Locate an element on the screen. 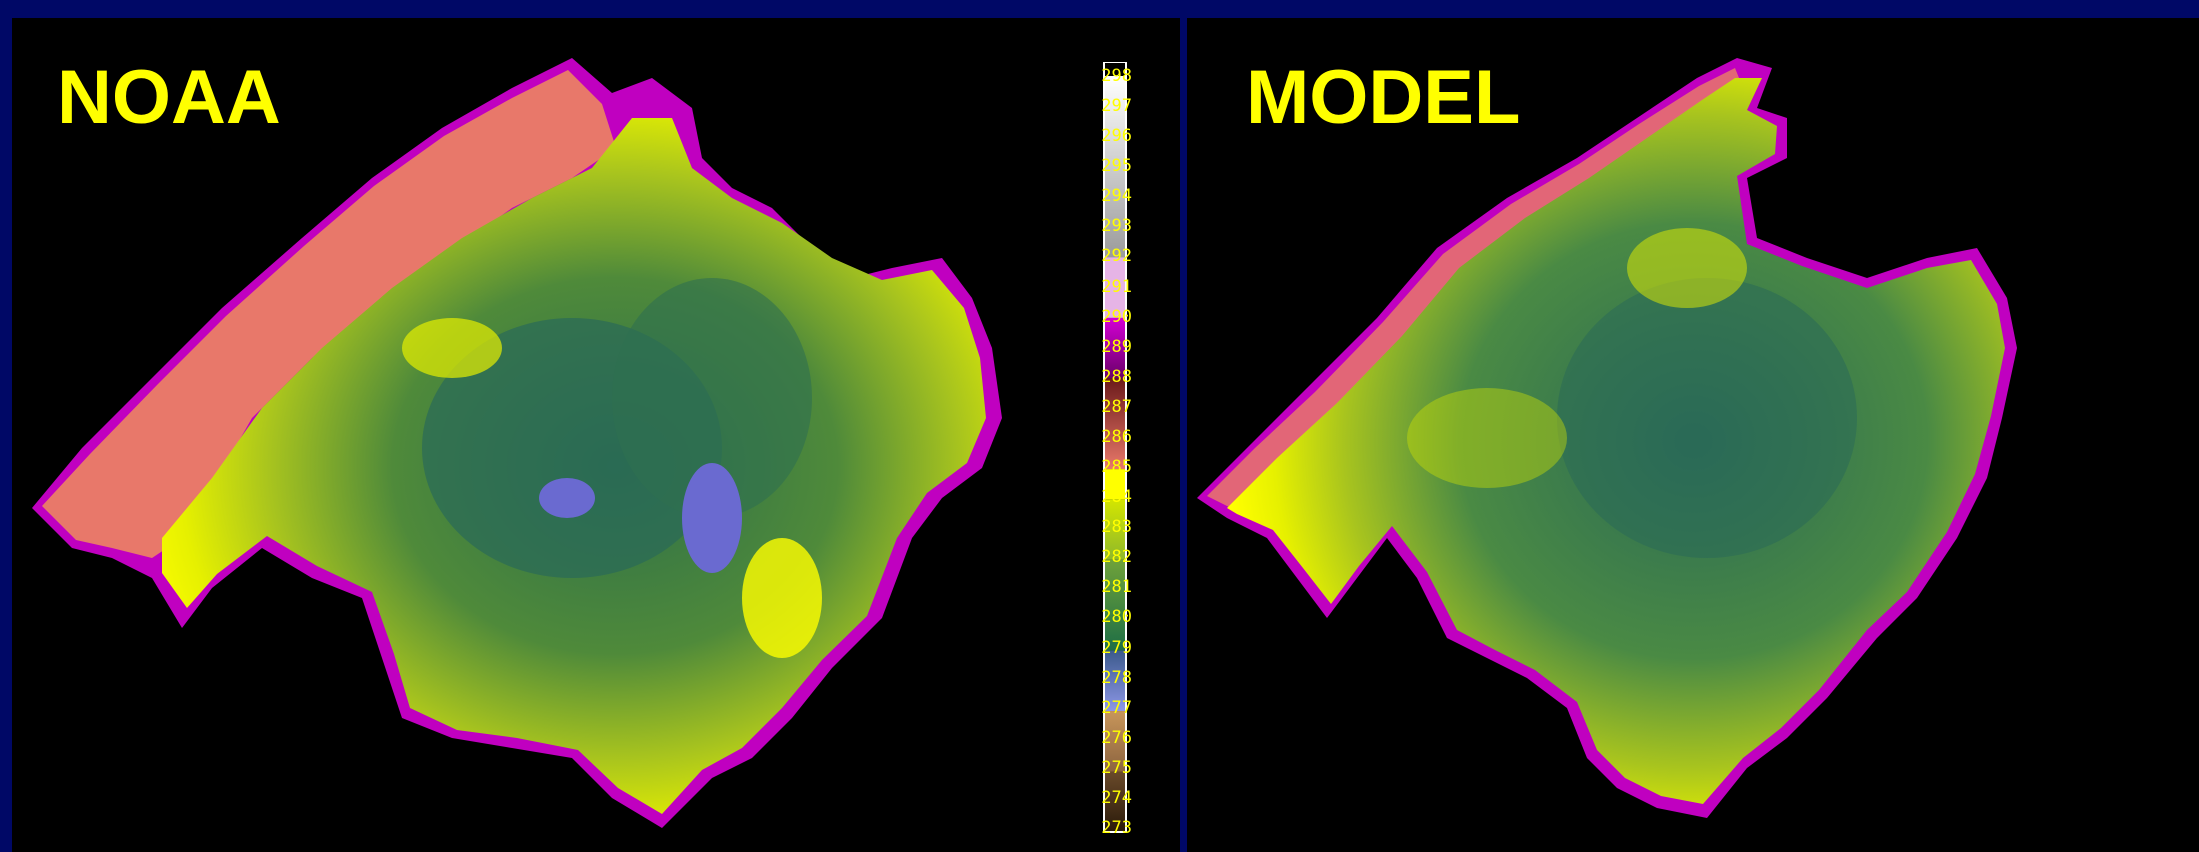 The width and height of the screenshot is (2199, 852). temperature-colorbar is located at coordinates (1115, 447).